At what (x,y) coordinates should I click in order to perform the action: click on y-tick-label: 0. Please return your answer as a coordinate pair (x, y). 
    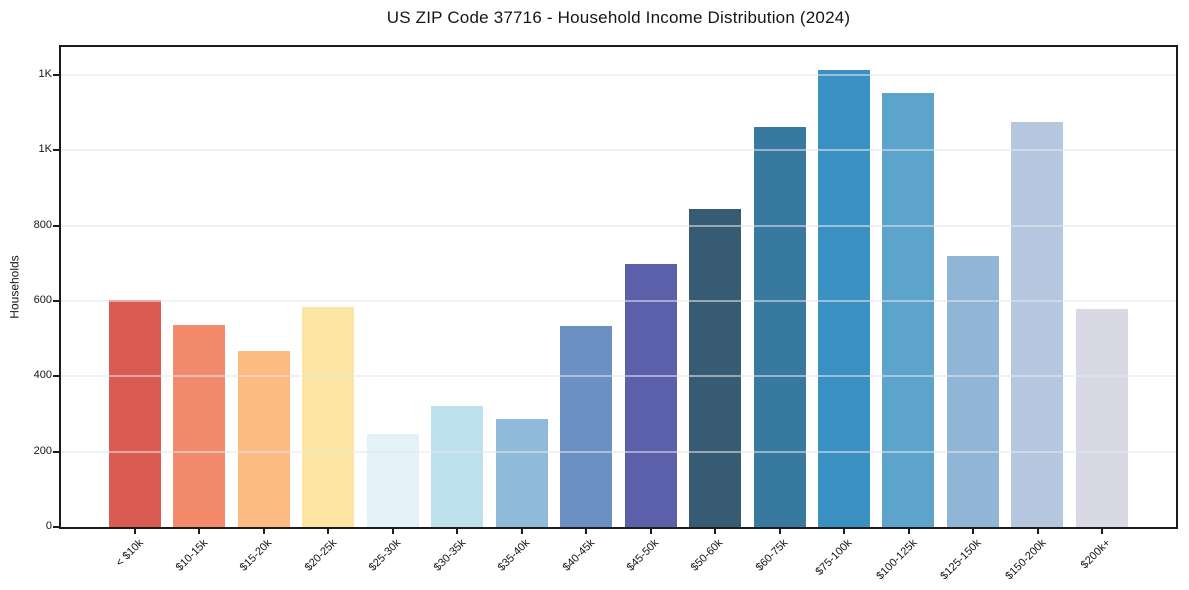
    Looking at the image, I should click on (48, 526).